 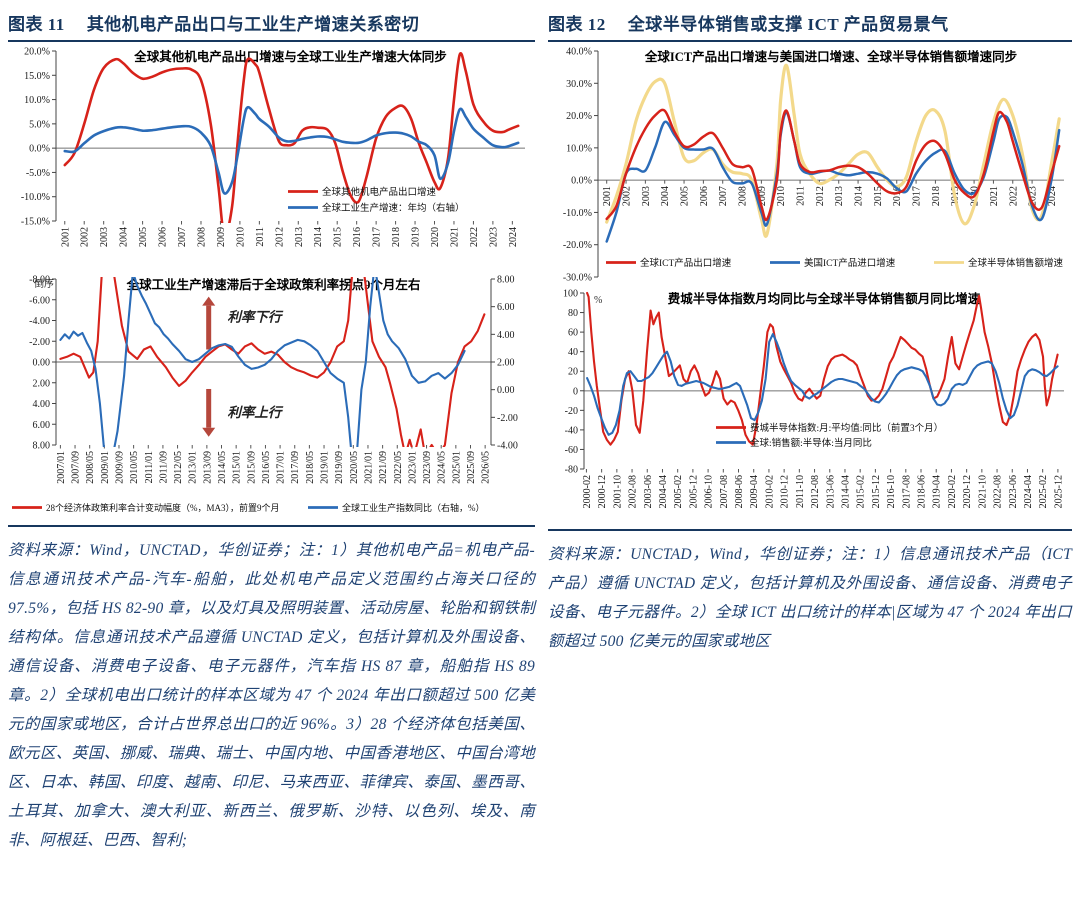 I want to click on svg-text: 2015, so click(x=878, y=196).